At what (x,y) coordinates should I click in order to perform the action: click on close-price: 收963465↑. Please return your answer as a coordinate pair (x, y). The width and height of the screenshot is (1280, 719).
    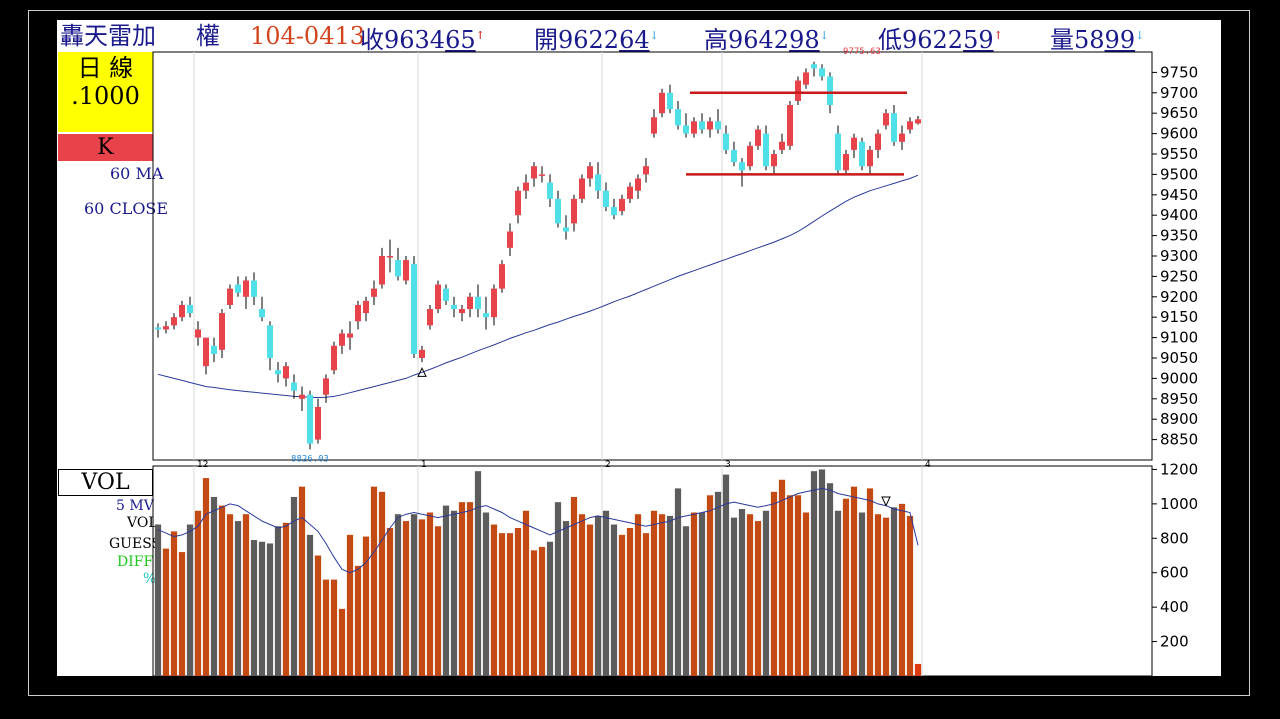
    Looking at the image, I should click on (422, 40).